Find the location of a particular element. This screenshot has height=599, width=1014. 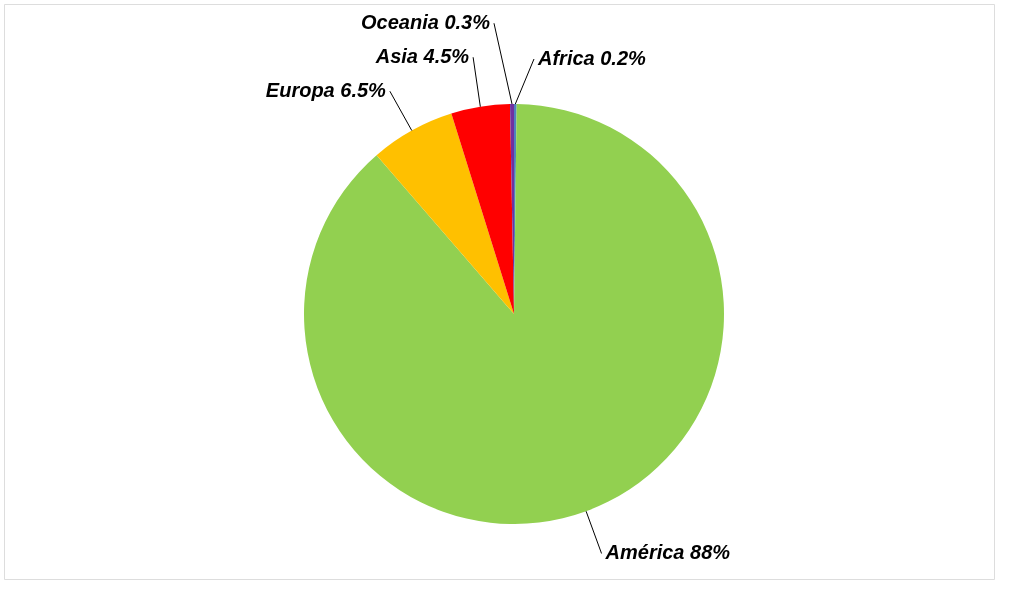

slice-label: Oceania 0.3% is located at coordinates (426, 22).